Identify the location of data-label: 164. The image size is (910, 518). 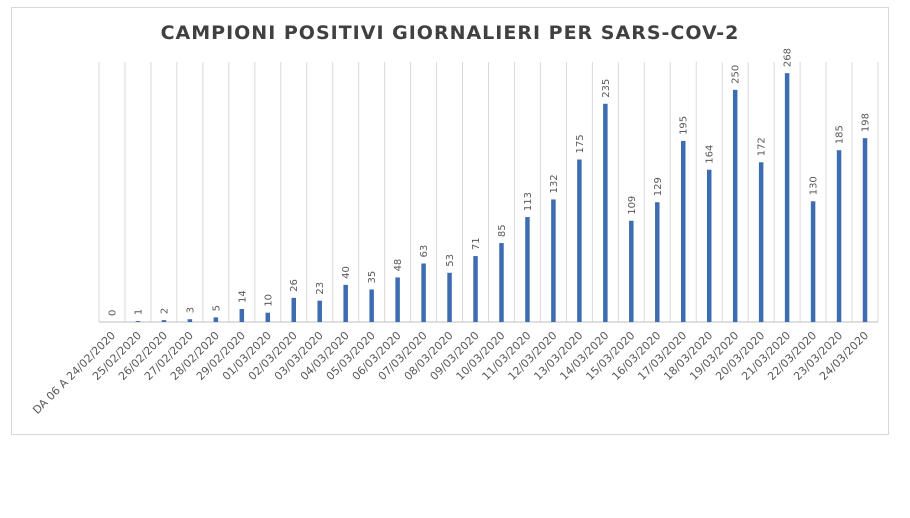
(710, 154).